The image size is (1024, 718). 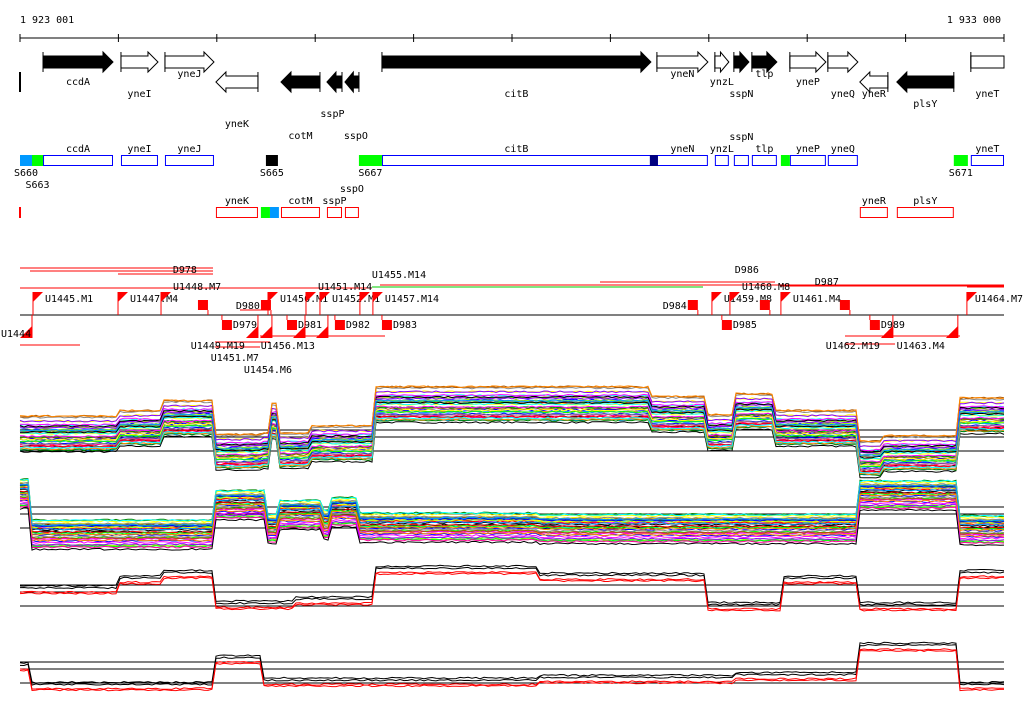 What do you see at coordinates (356, 106) in the screenshot?
I see `gene-sspO: sspO` at bounding box center [356, 106].